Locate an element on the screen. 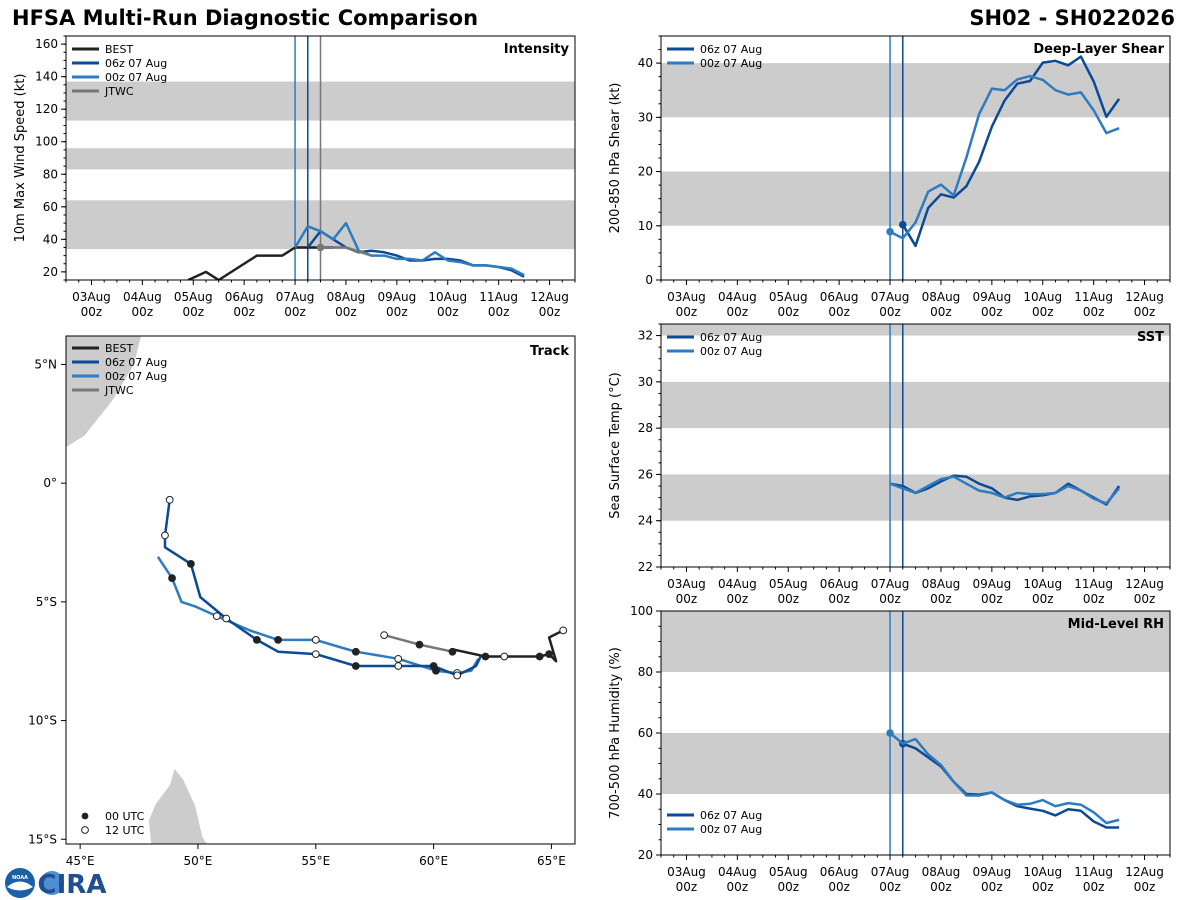 This screenshot has width=1200, height=900. storm-id: SH02 - SH022026 is located at coordinates (1072, 18).